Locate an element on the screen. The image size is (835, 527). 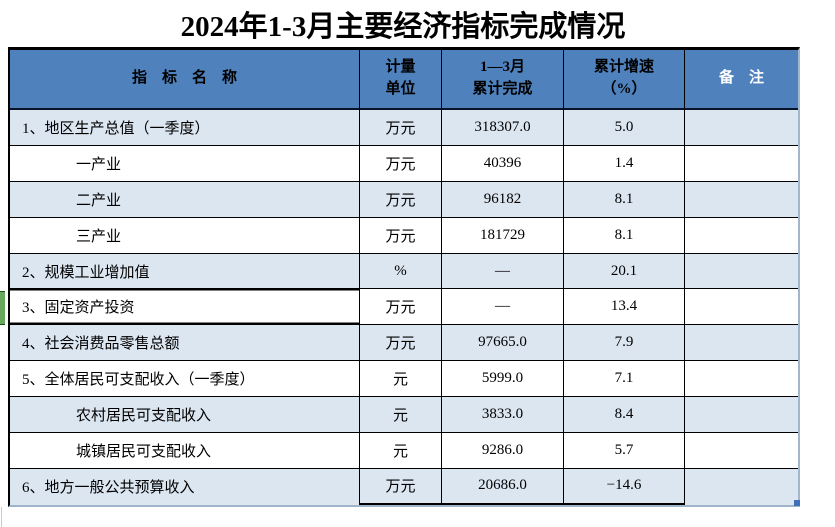
fill-handle is located at coordinates (797, 503).